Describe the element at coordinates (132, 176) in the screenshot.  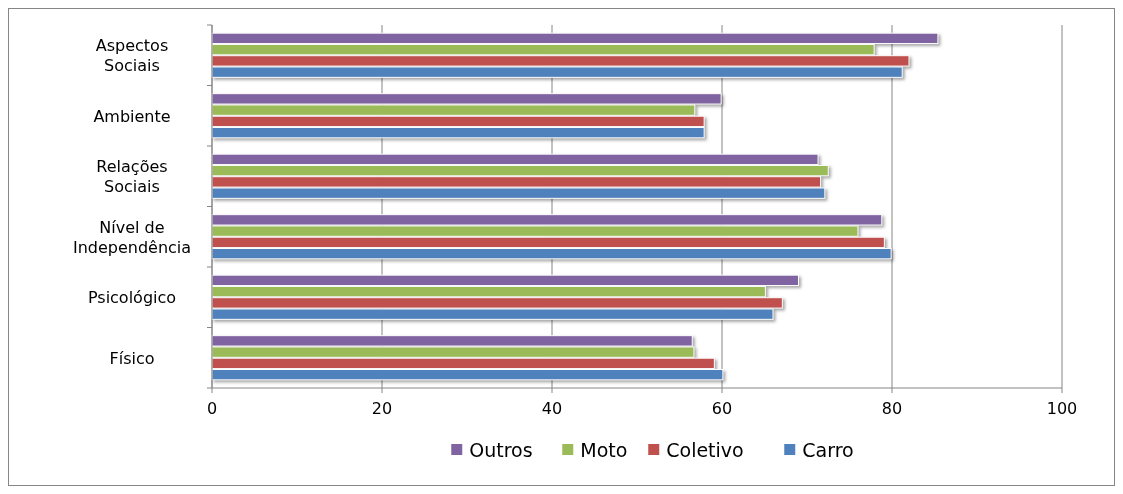
I see `y-tick-label: Relações Sociais` at that location.